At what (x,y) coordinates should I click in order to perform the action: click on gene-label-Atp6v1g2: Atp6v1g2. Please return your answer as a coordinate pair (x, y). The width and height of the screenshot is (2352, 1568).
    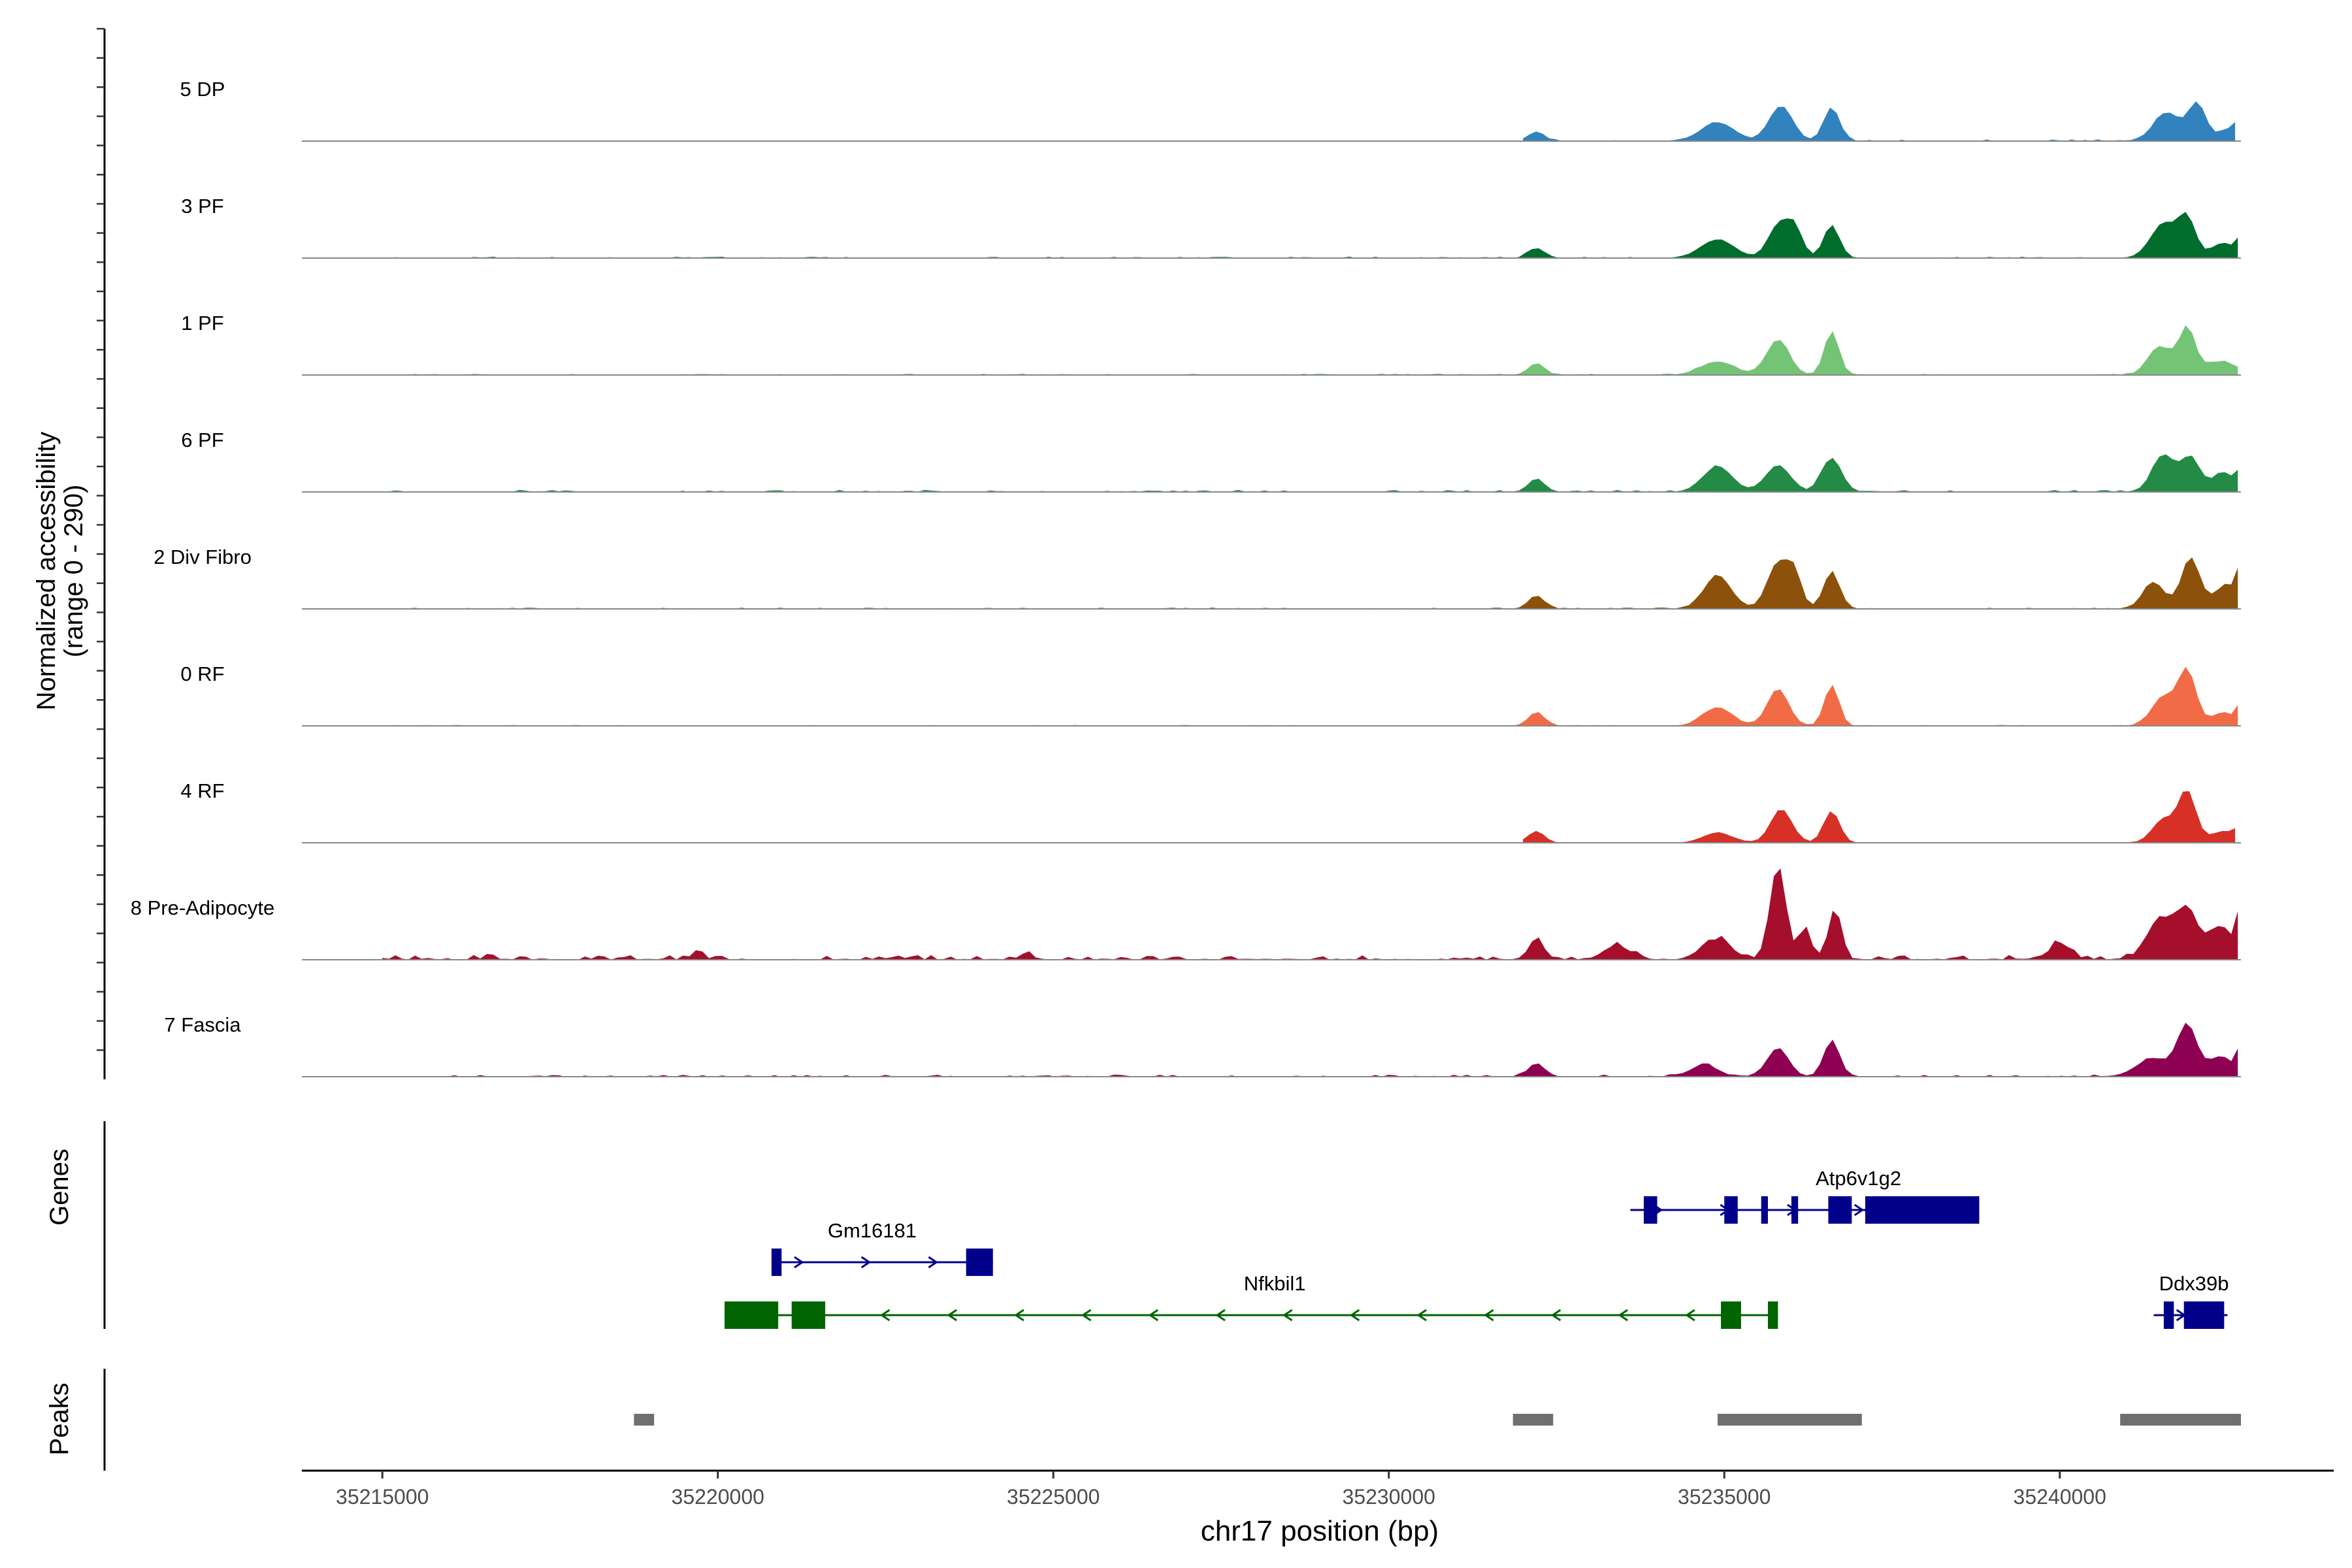
    Looking at the image, I should click on (1858, 1178).